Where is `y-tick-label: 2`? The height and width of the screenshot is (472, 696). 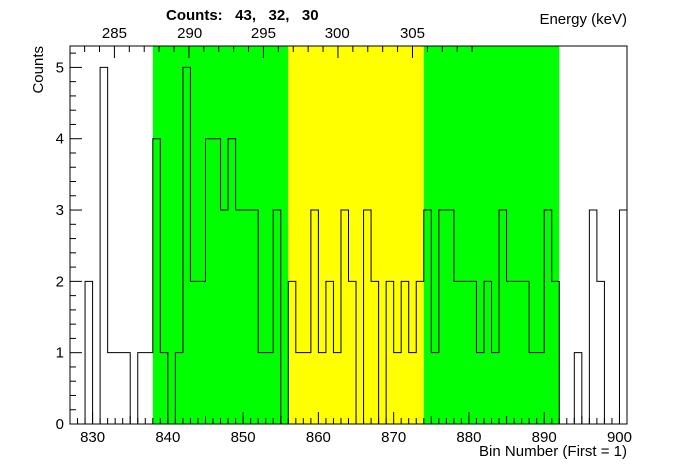
y-tick-label: 2 is located at coordinates (60, 281).